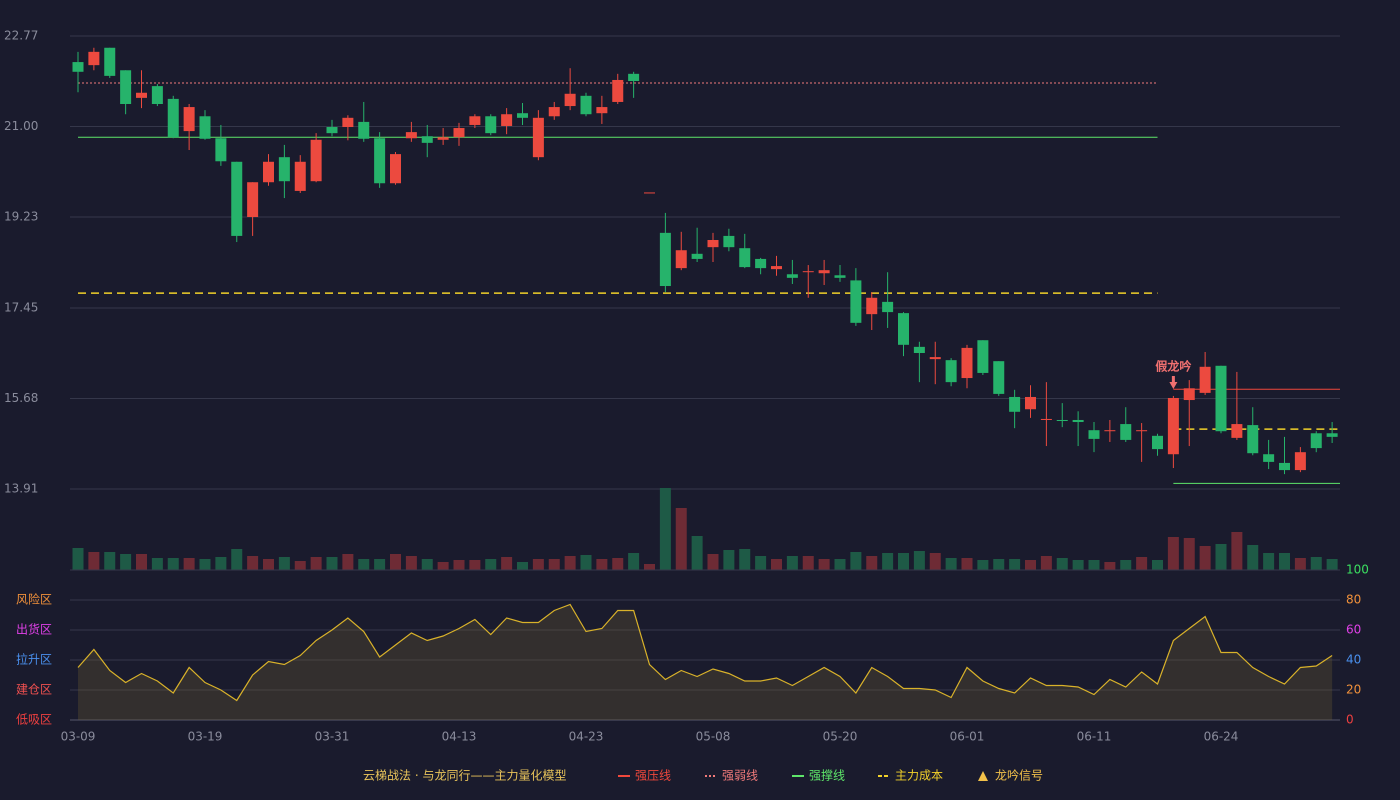 The width and height of the screenshot is (1400, 800). Describe the element at coordinates (464, 776) in the screenshot. I see `legend-title: 云梯战法 · 与龙同行——主力量化模型` at that location.